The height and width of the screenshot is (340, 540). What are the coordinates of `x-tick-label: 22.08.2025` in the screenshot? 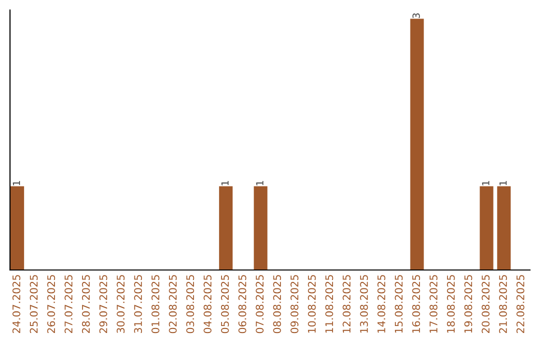 It's located at (520, 304).